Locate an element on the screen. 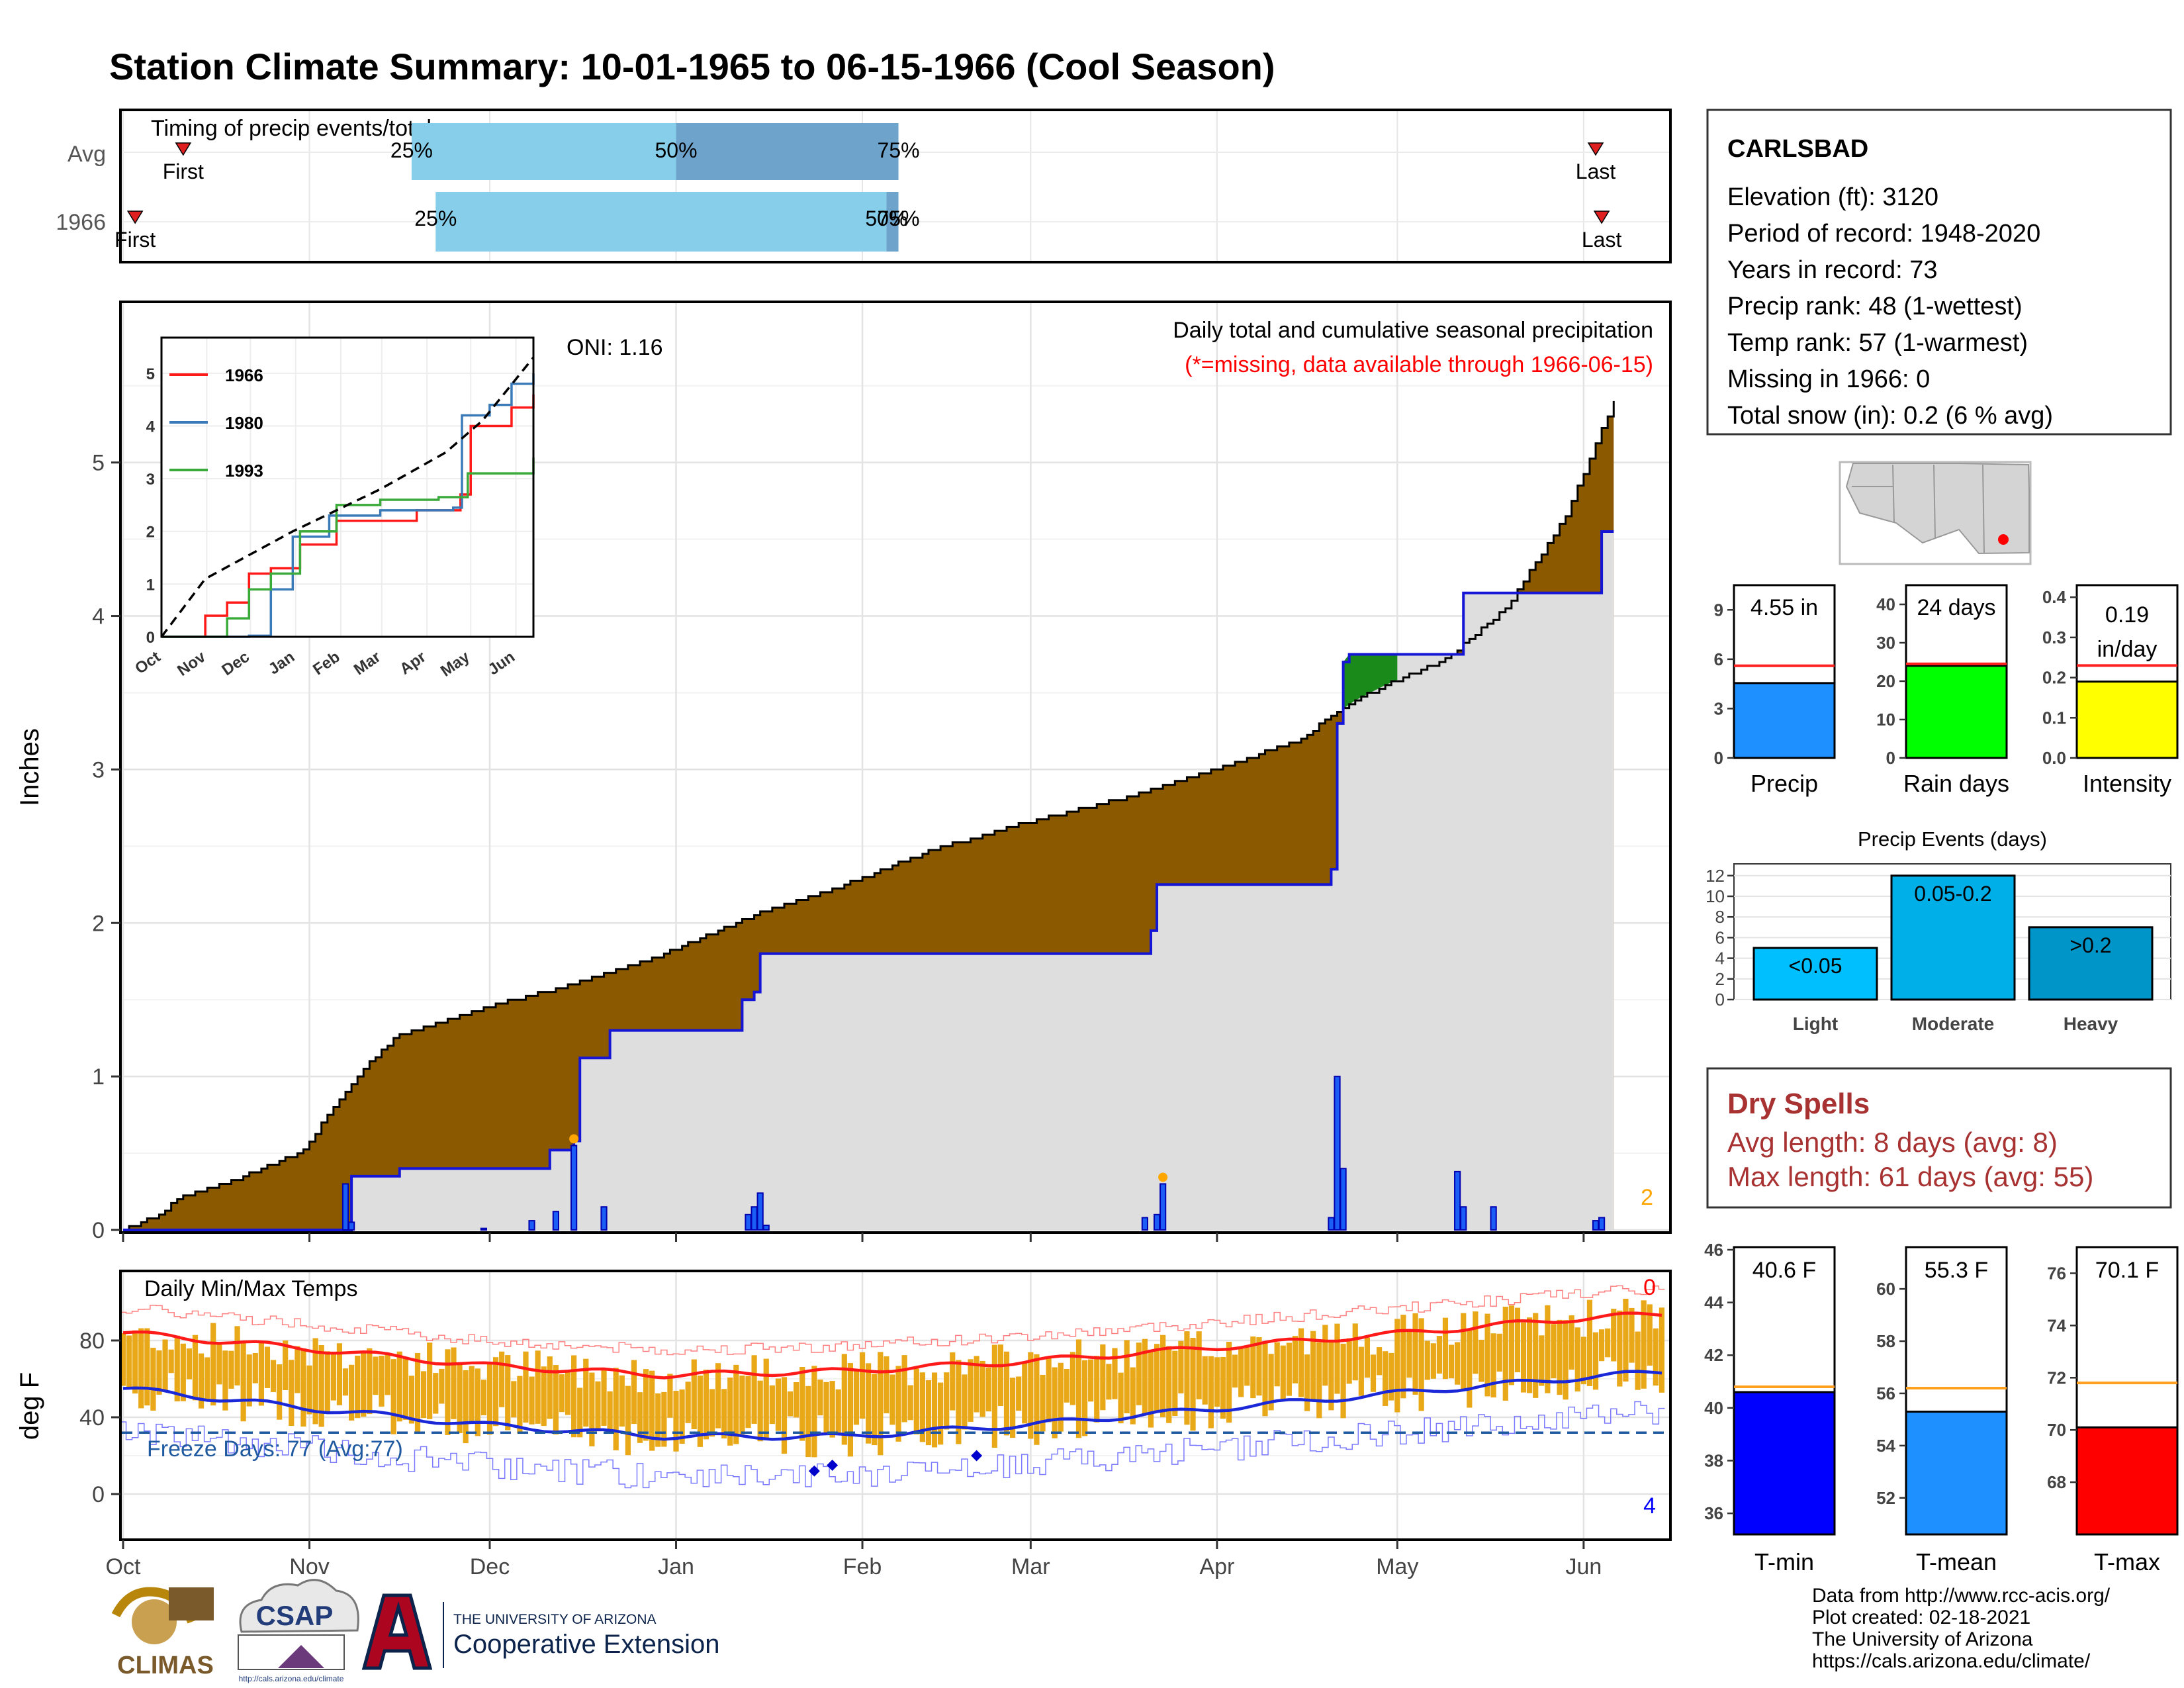  inset-series-line is located at coordinates (348, 547).